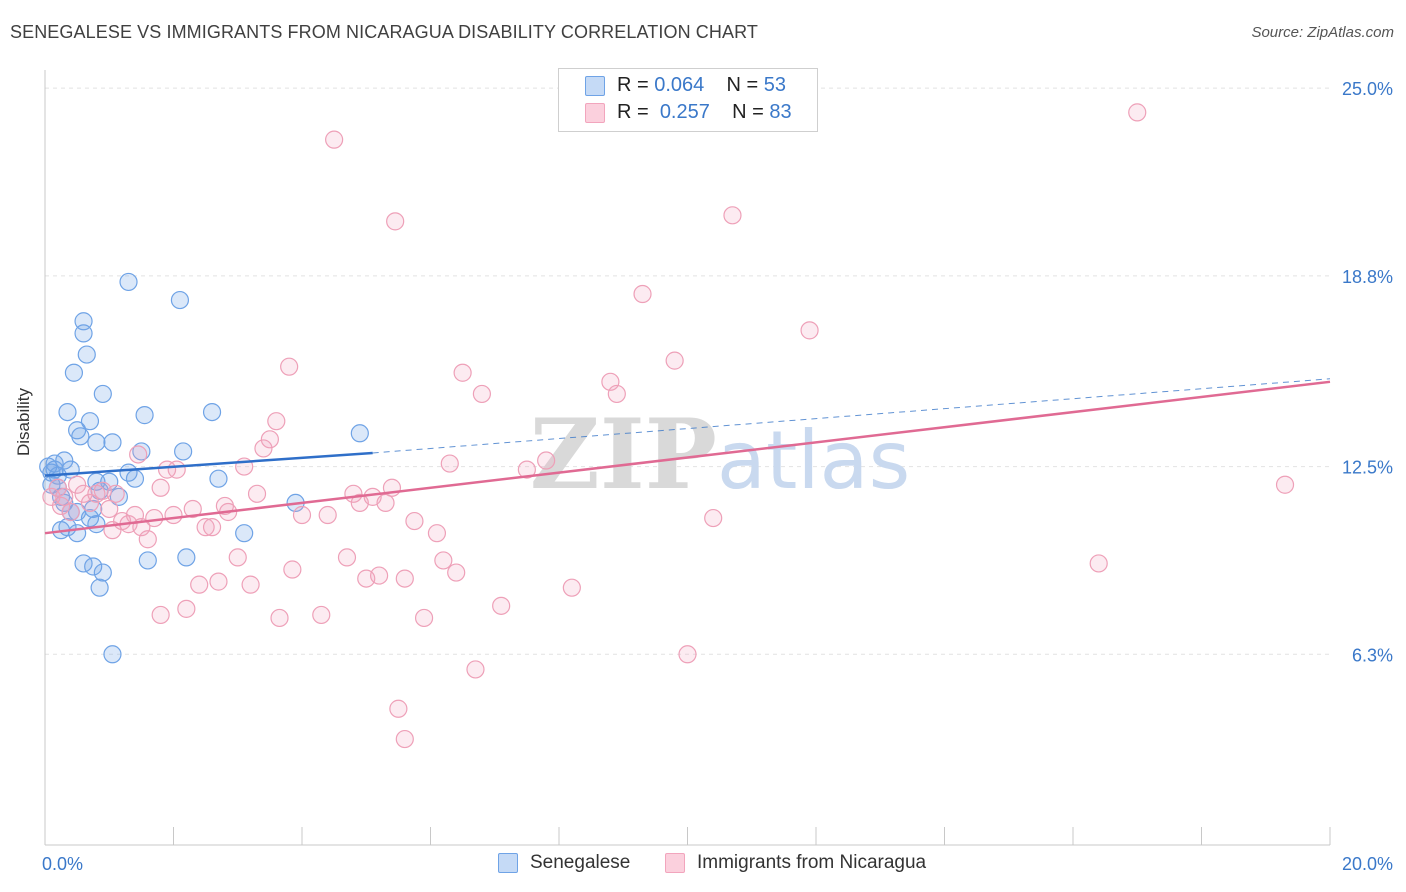 The width and height of the screenshot is (1406, 892). Describe the element at coordinates (780, 112) in the screenshot. I see `legend-n-value-nicaragua: 83` at that location.